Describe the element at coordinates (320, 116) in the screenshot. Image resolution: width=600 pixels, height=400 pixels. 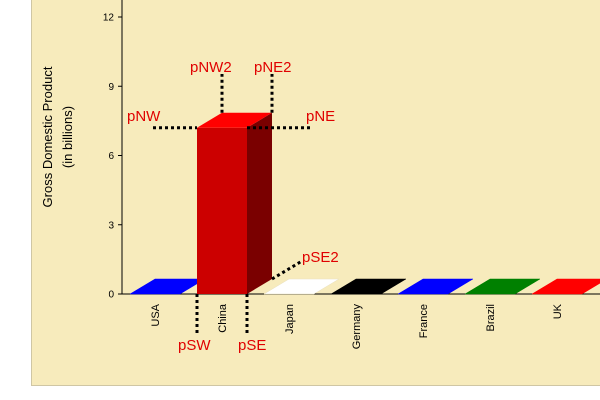
I see `pne-label: pNE` at that location.